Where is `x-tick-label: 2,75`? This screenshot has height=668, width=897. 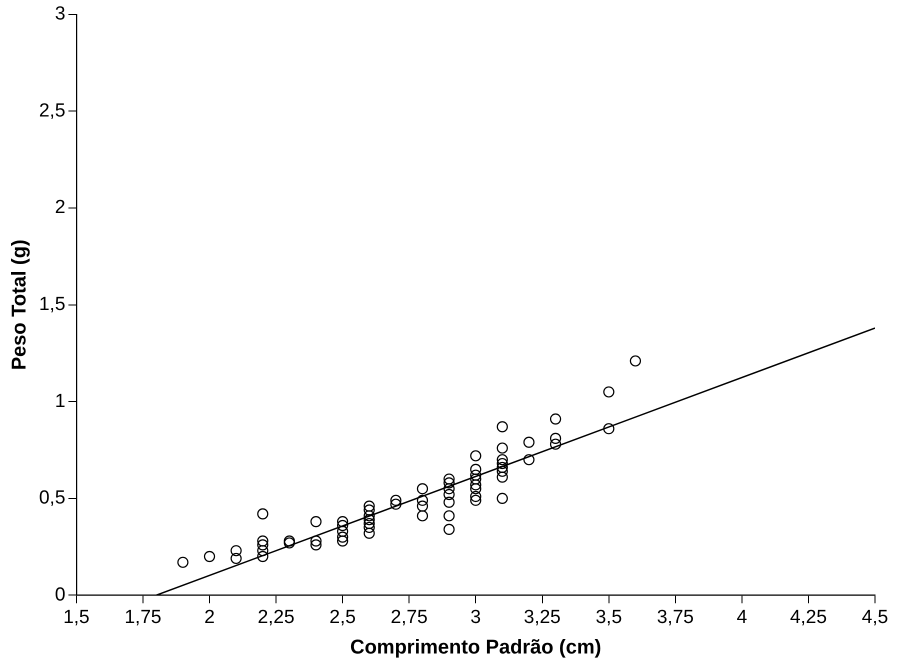 x-tick-label: 2,75 is located at coordinates (409, 617).